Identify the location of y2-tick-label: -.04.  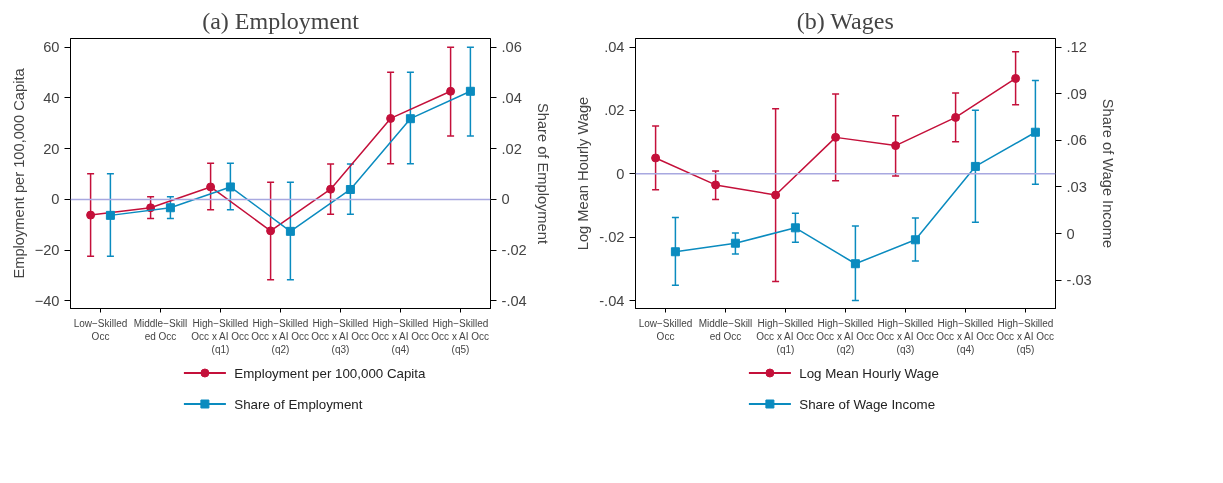
(514, 300).